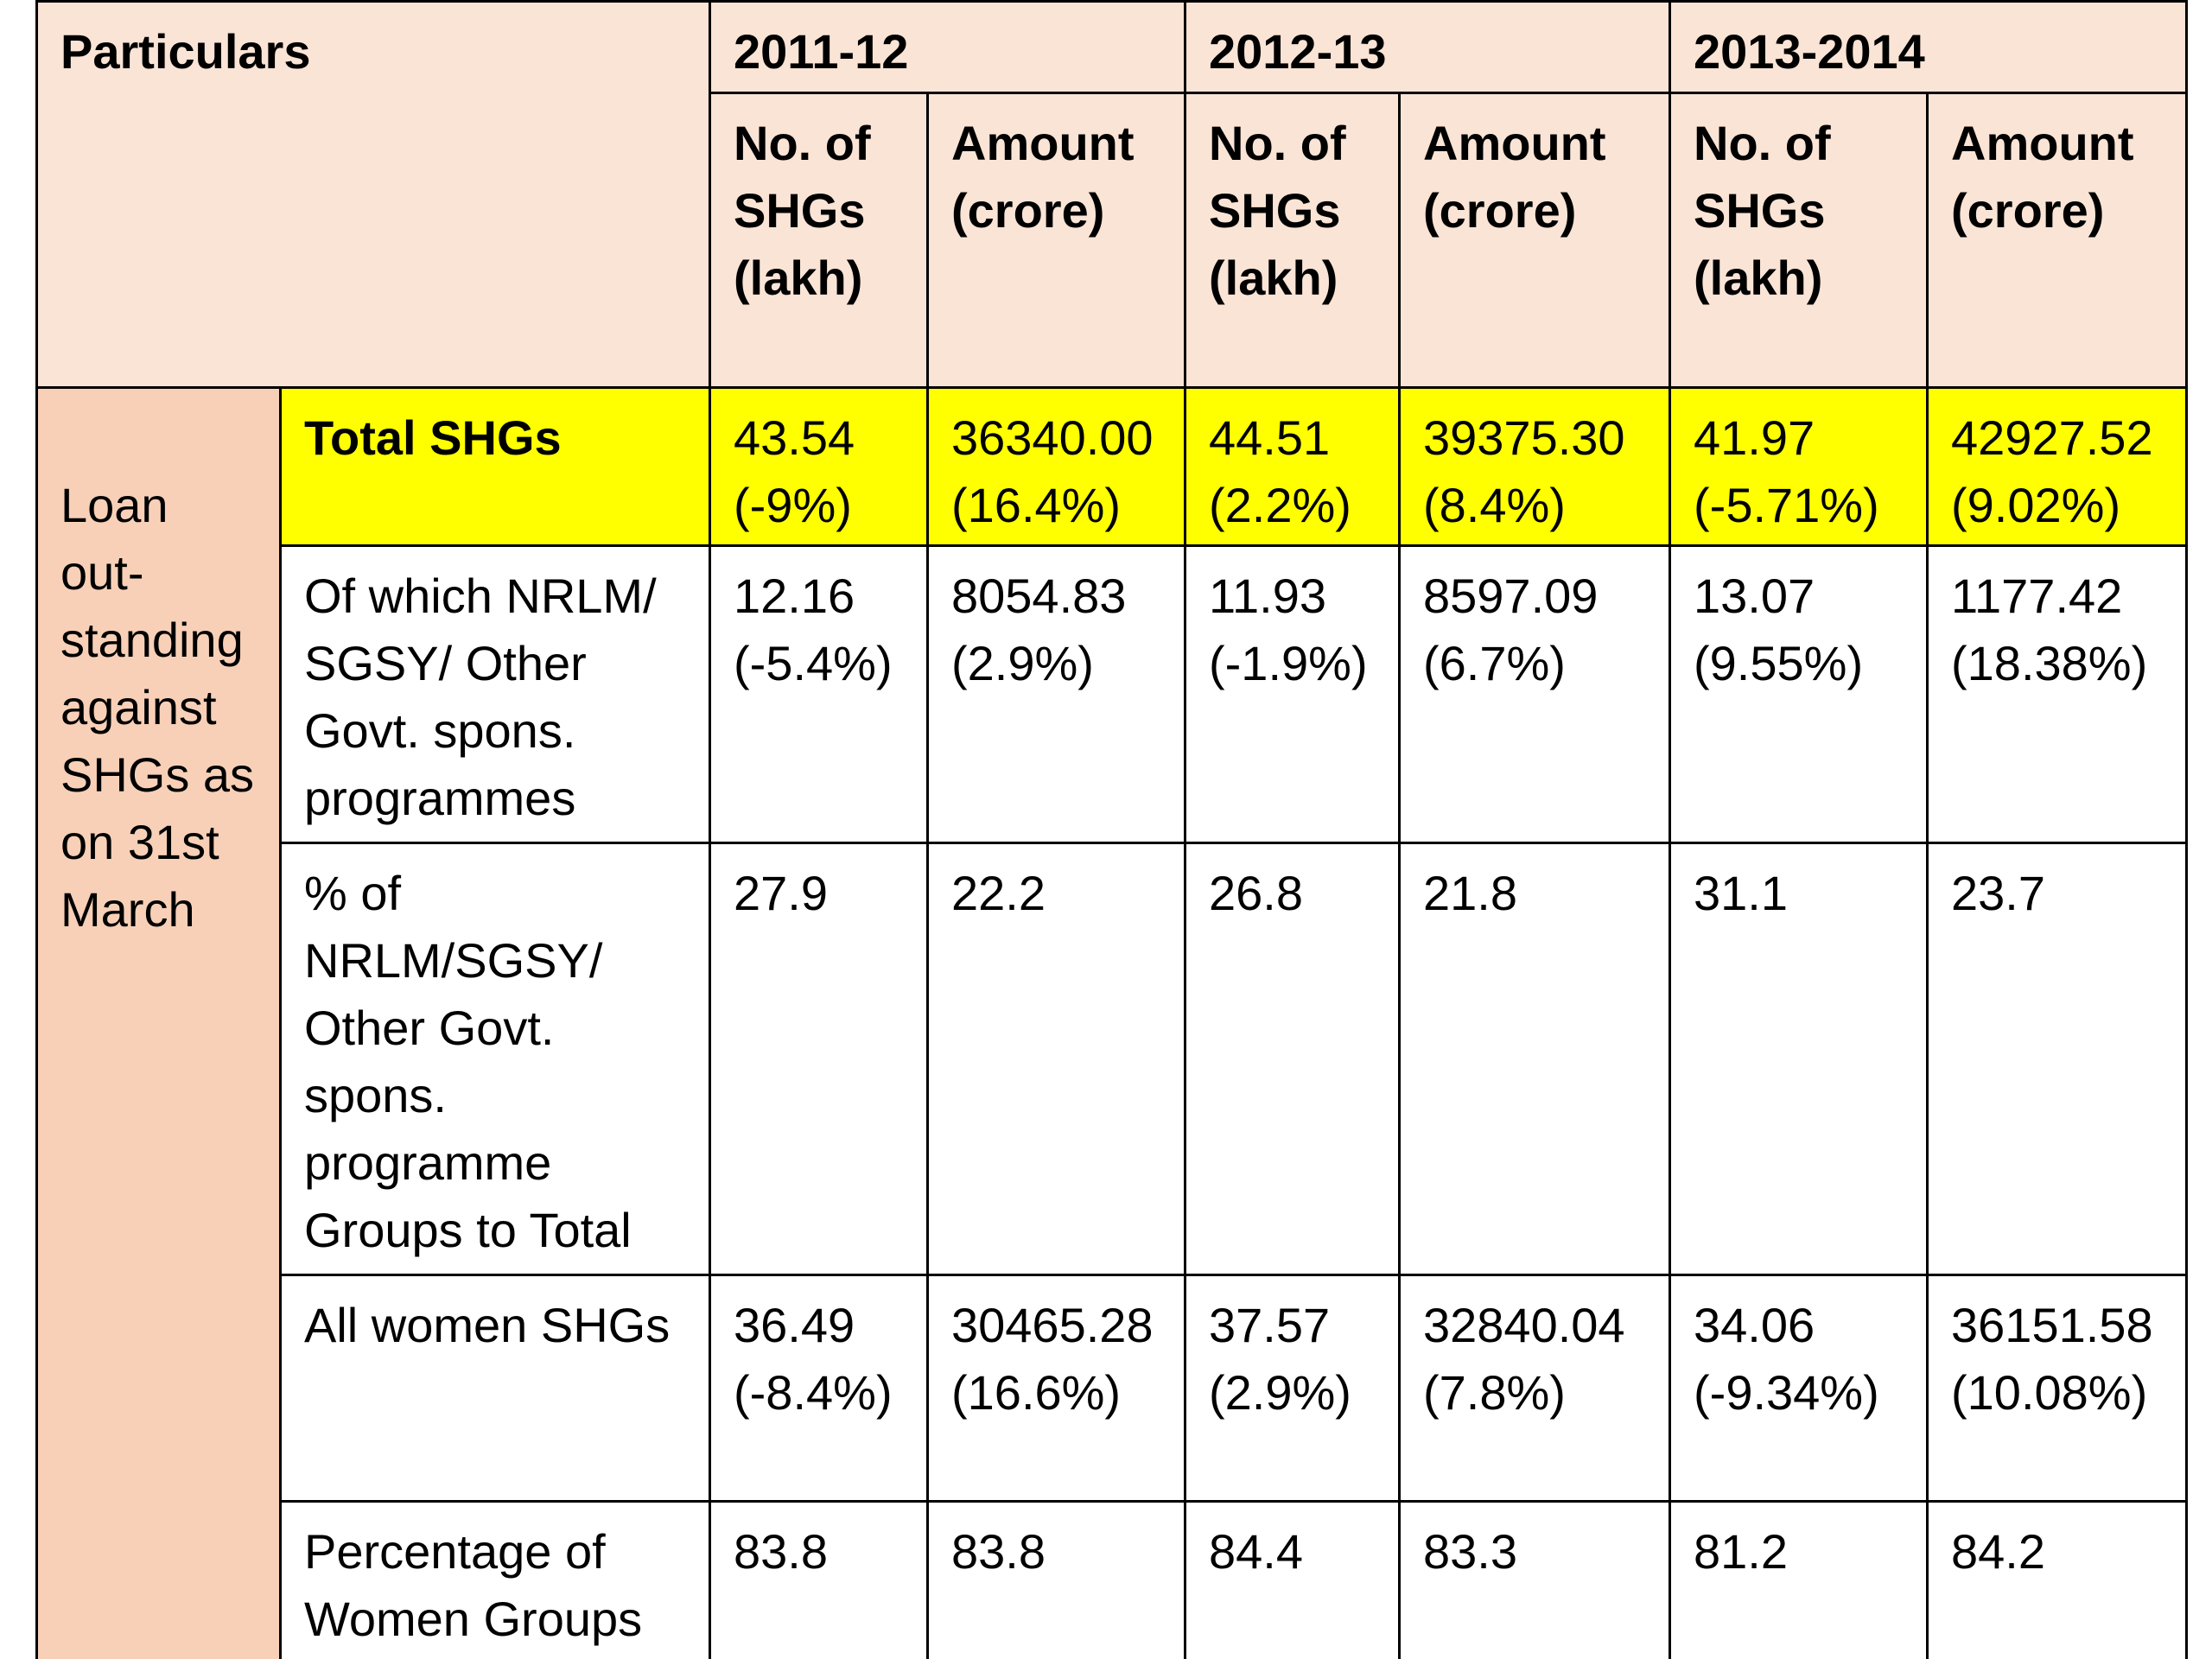 This screenshot has height=1659, width=2212. Describe the element at coordinates (1056, 694) in the screenshot. I see `cell-nrlm-2011-12-amount: 8054.83 (2.9%)` at that location.